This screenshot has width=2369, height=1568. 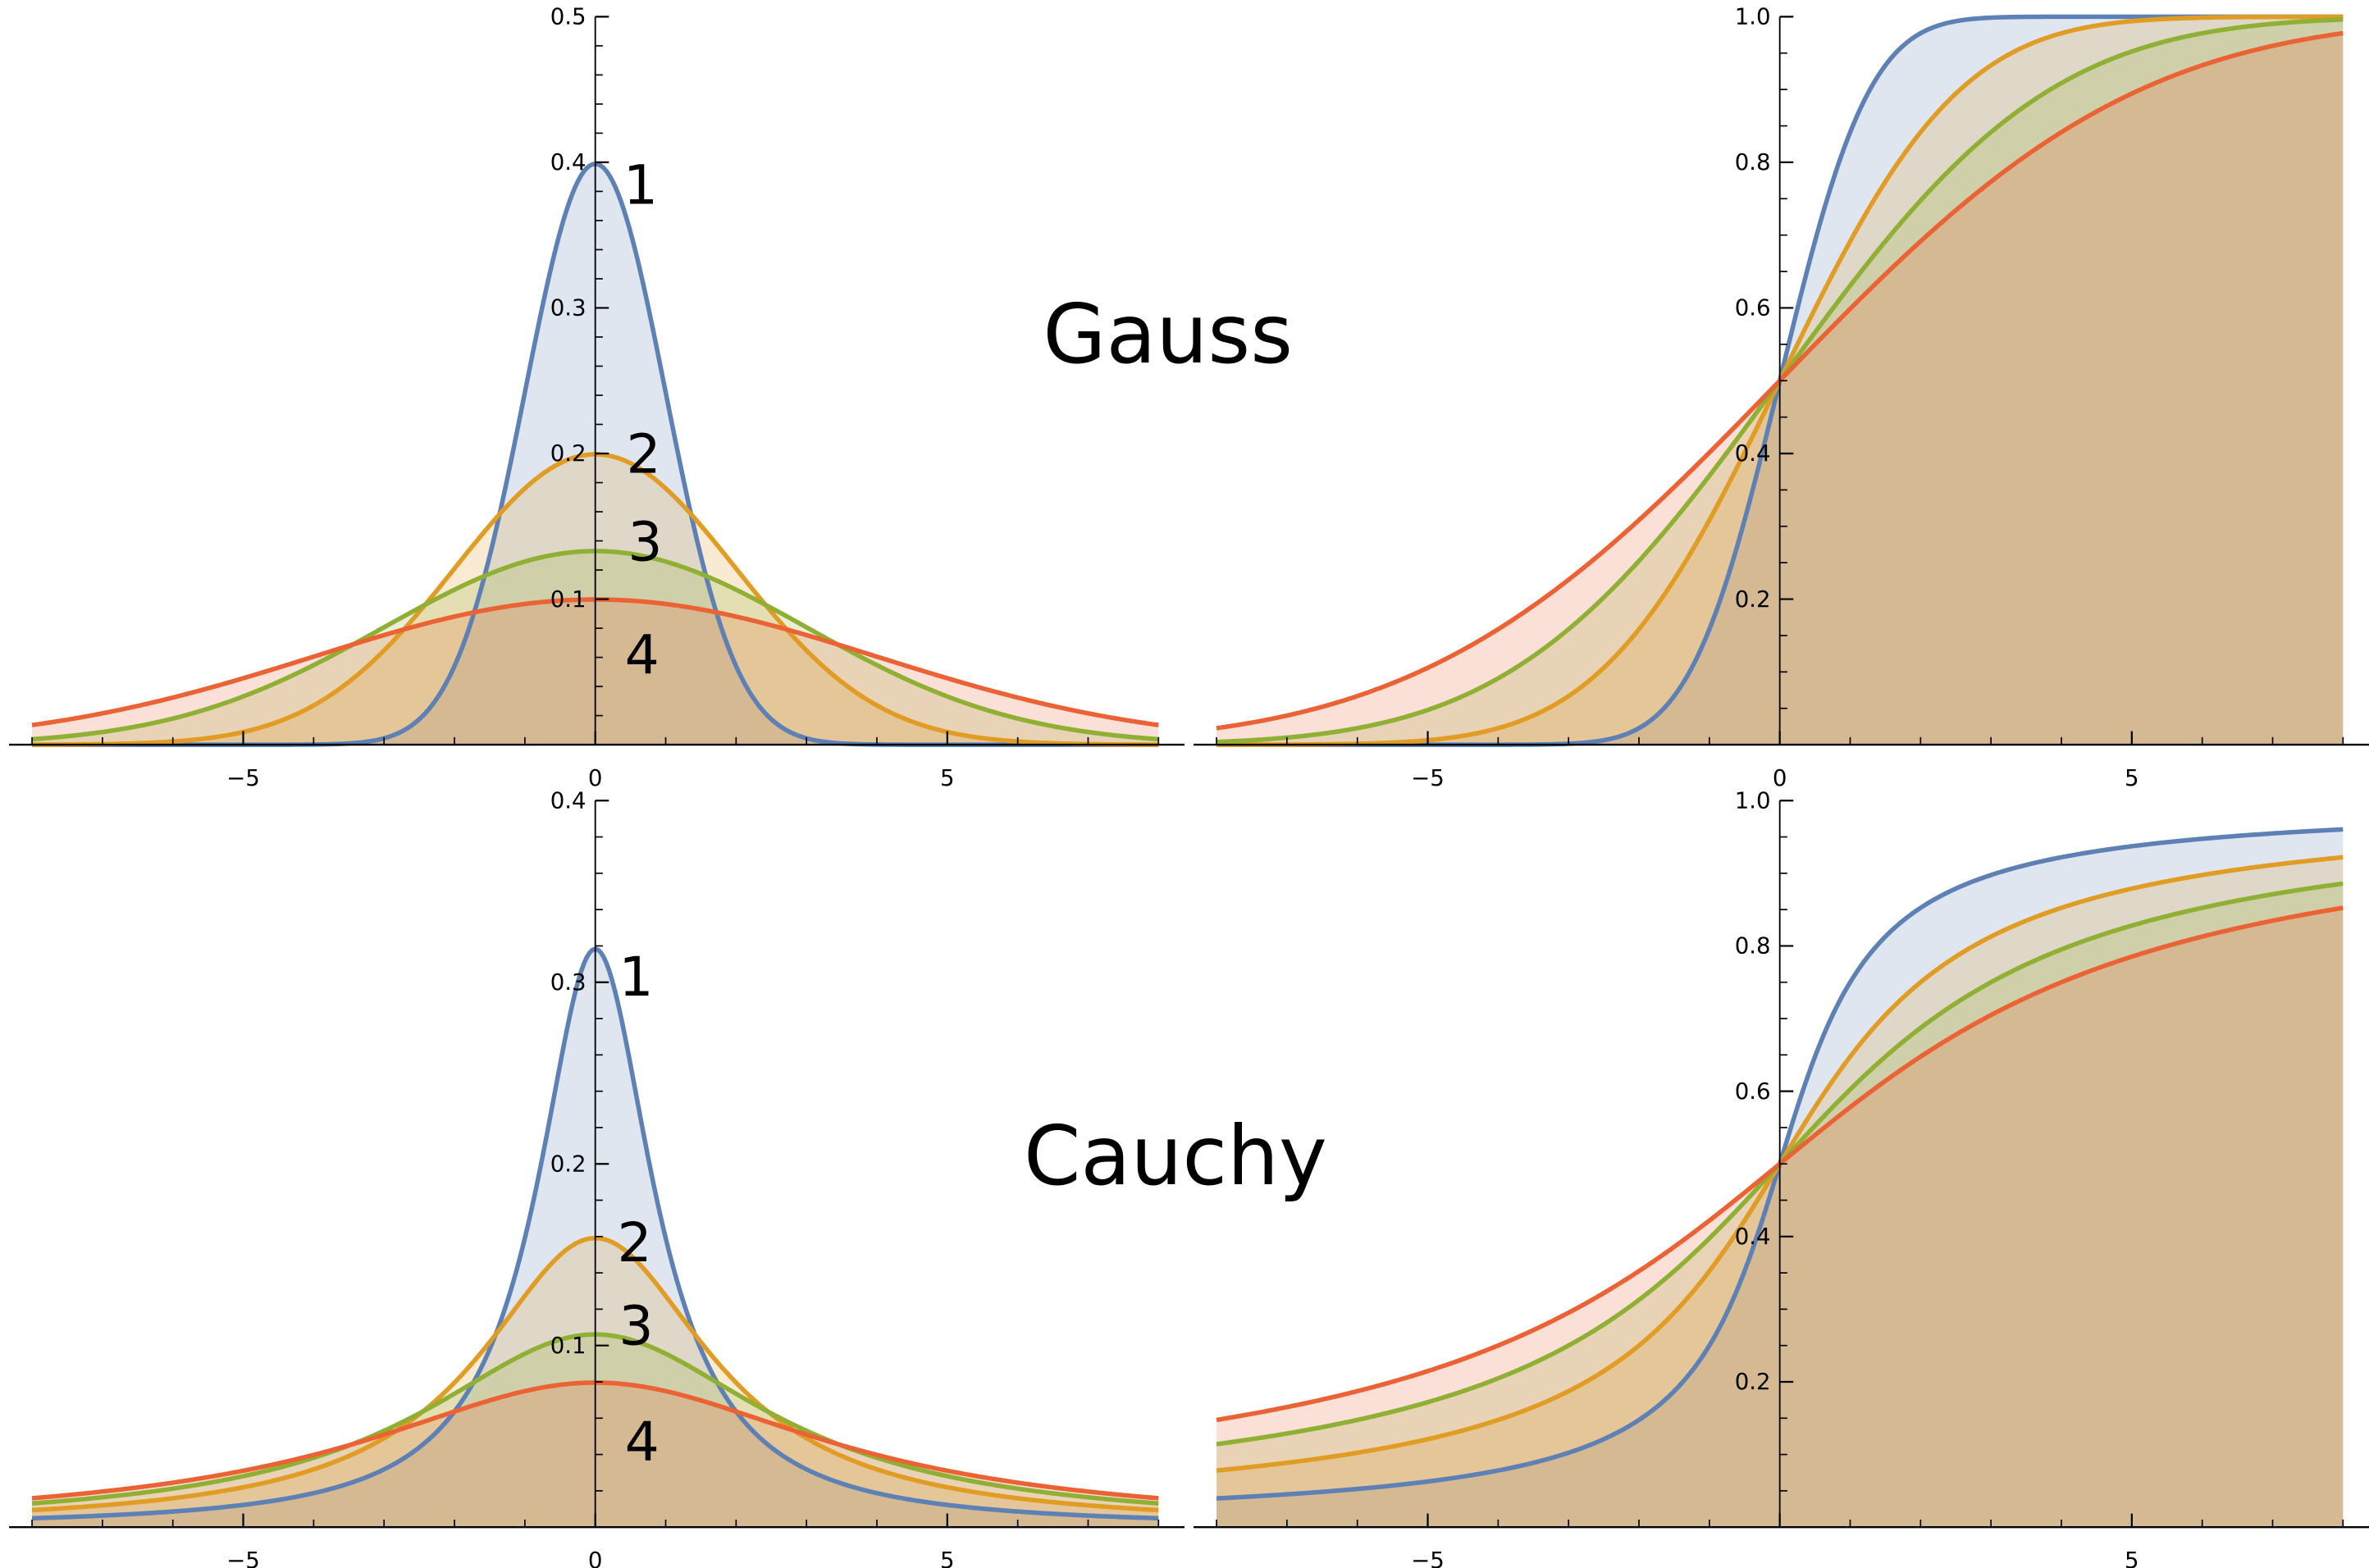 What do you see at coordinates (1175, 1157) in the screenshot?
I see `cauchy-title: Cauchy` at bounding box center [1175, 1157].